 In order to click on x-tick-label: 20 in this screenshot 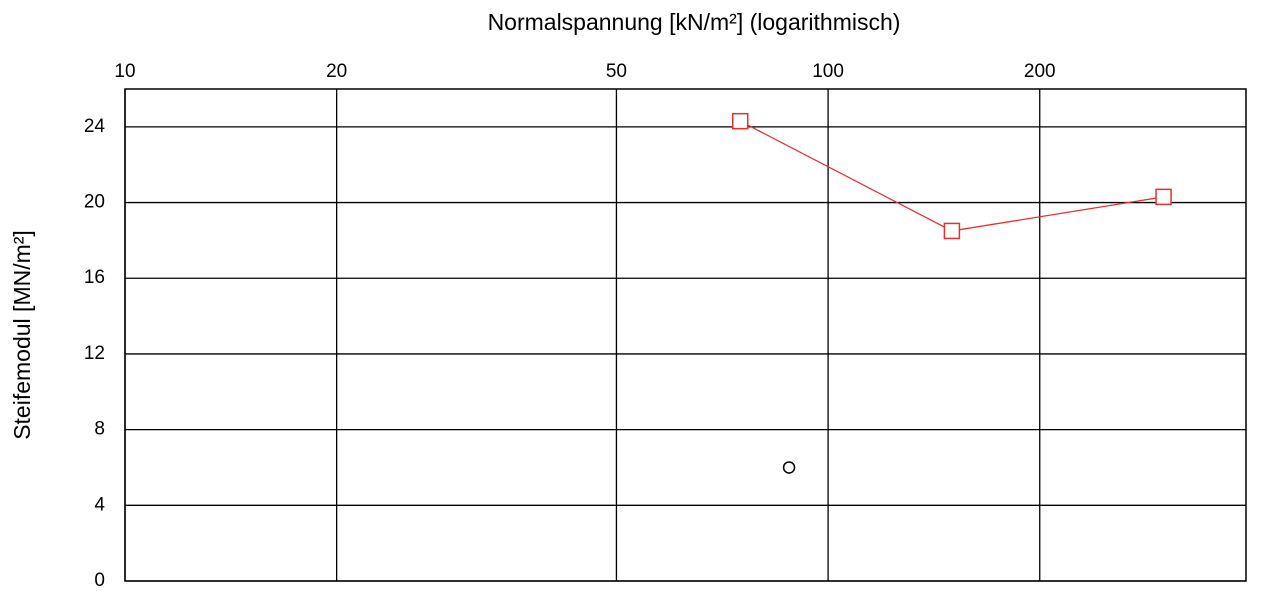, I will do `click(336, 71)`.